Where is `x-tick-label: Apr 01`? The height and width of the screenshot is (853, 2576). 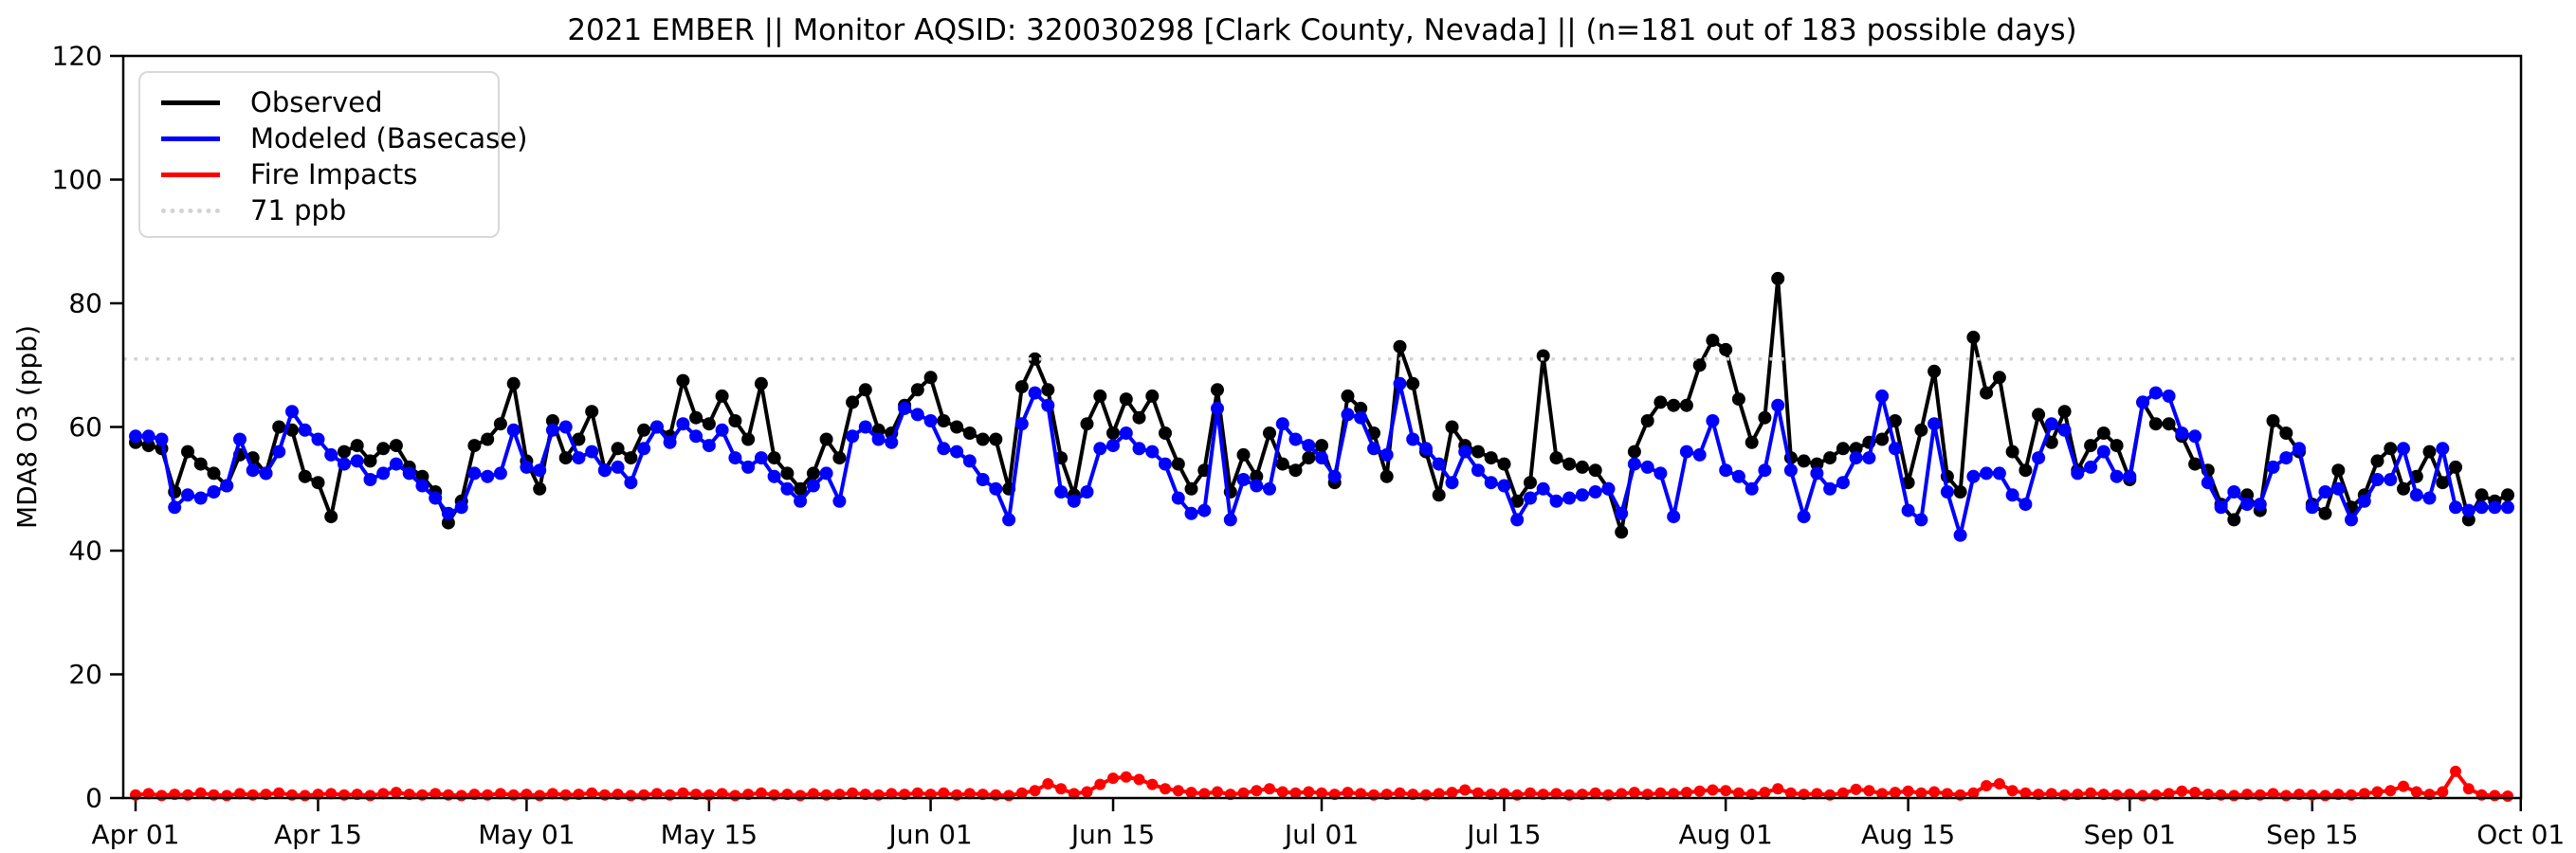
x-tick-label: Apr 01 is located at coordinates (136, 834).